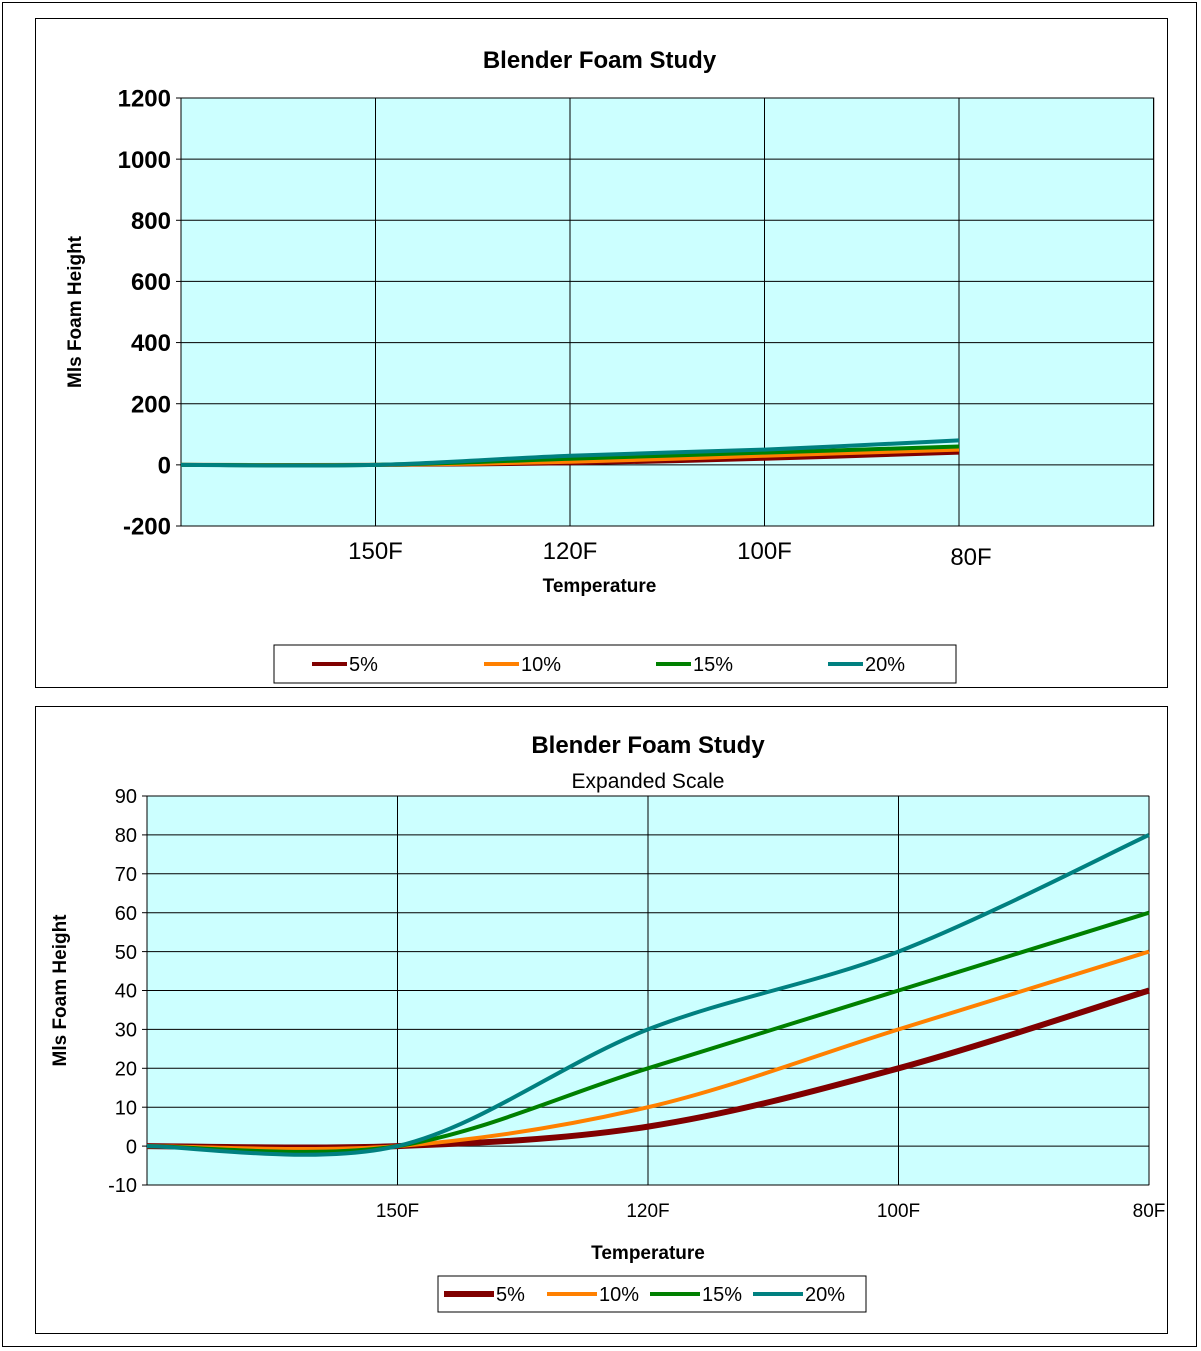 This screenshot has height=1351, width=1201. Describe the element at coordinates (126, 1108) in the screenshot. I see `y-tick-label: 10` at that location.